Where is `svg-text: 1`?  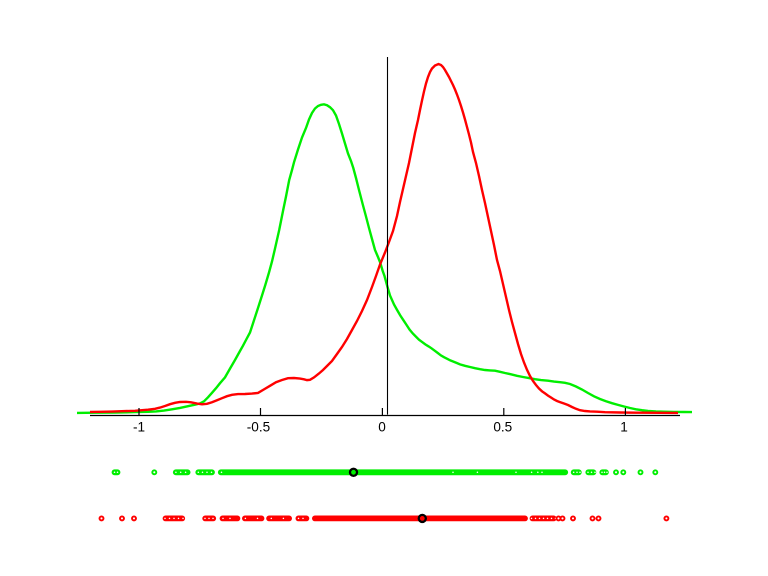
svg-text: 1 is located at coordinates (624, 426).